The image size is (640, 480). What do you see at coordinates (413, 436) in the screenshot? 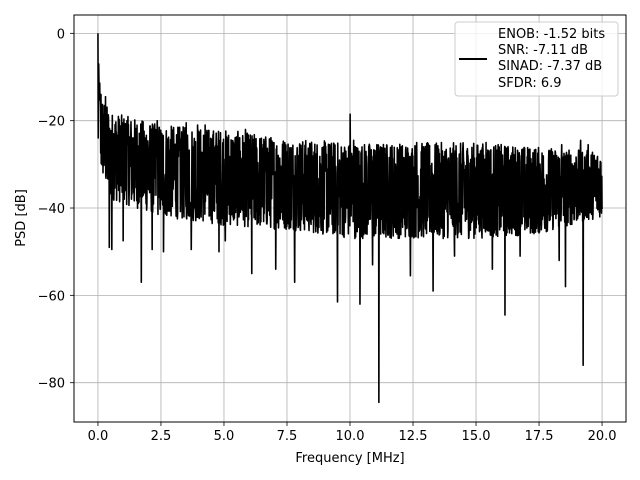
I see `x-tick-label: 12.5` at bounding box center [413, 436].